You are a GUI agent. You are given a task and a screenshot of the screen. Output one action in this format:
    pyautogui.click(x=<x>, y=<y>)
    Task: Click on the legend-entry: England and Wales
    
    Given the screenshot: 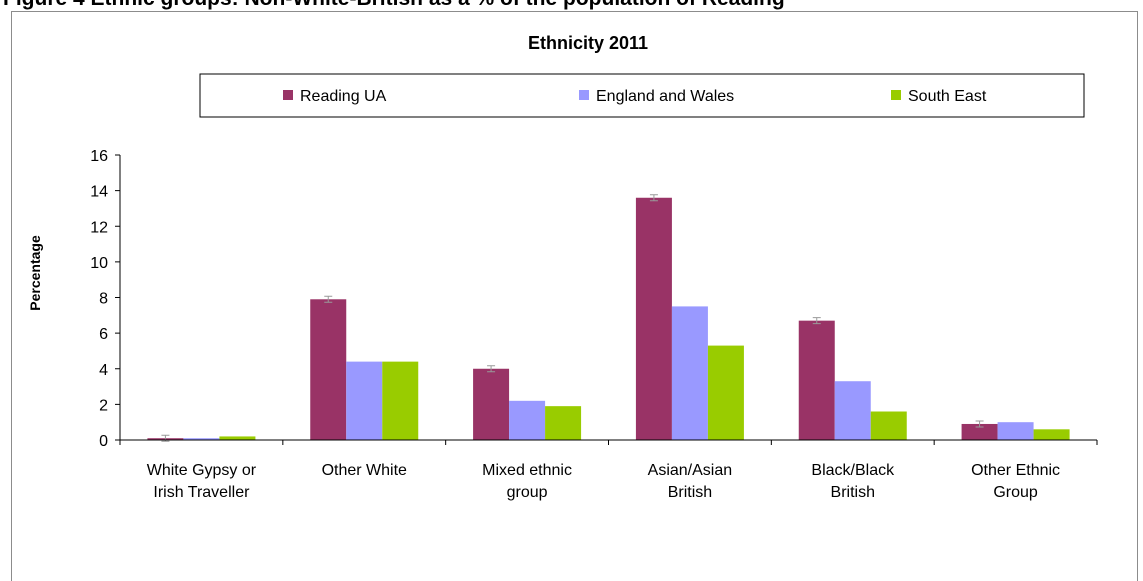 What is the action you would take?
    pyautogui.click(x=665, y=96)
    